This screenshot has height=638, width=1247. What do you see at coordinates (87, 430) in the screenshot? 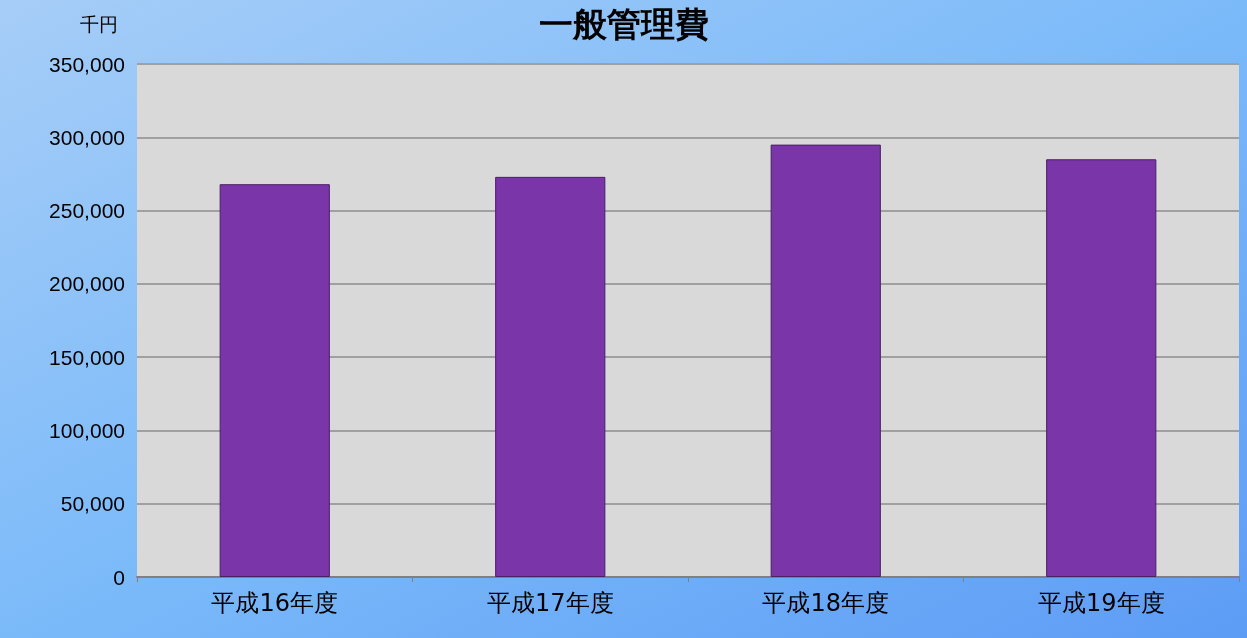
I see `y-tick-label: 100,000` at bounding box center [87, 430].